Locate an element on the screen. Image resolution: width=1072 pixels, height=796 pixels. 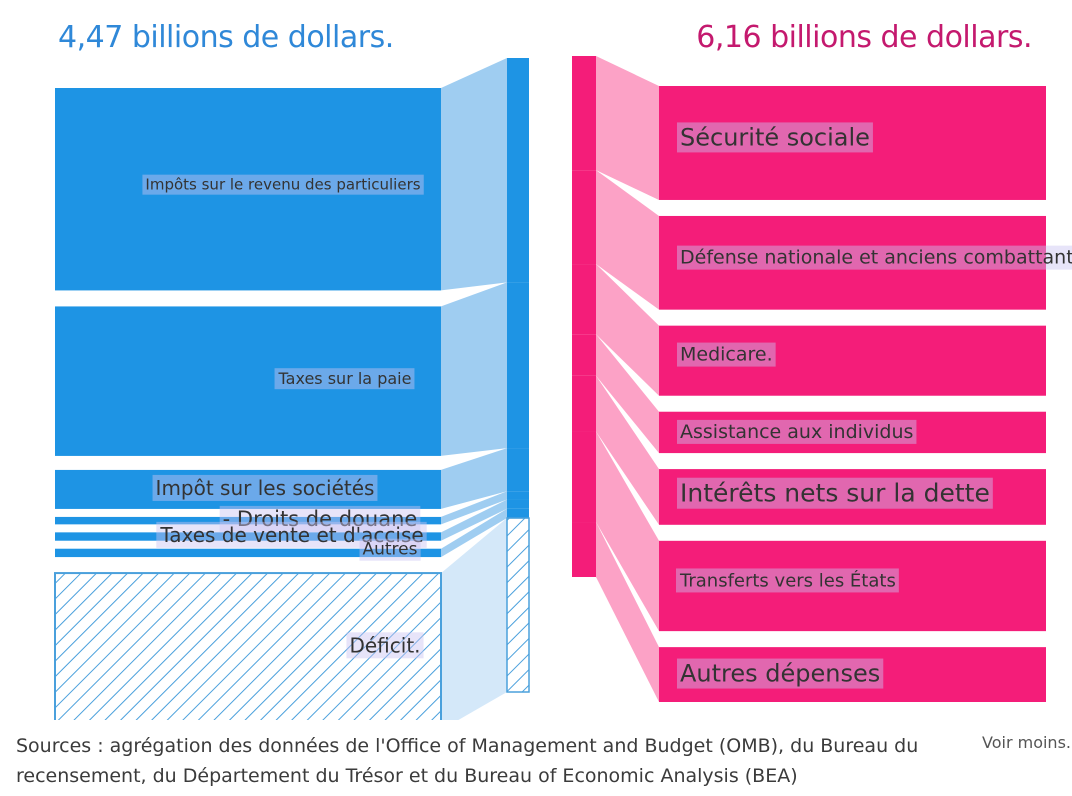
spending-label-defense-nationale-et-anciens-combattants-1-highlight is located at coordinates (874, 257).